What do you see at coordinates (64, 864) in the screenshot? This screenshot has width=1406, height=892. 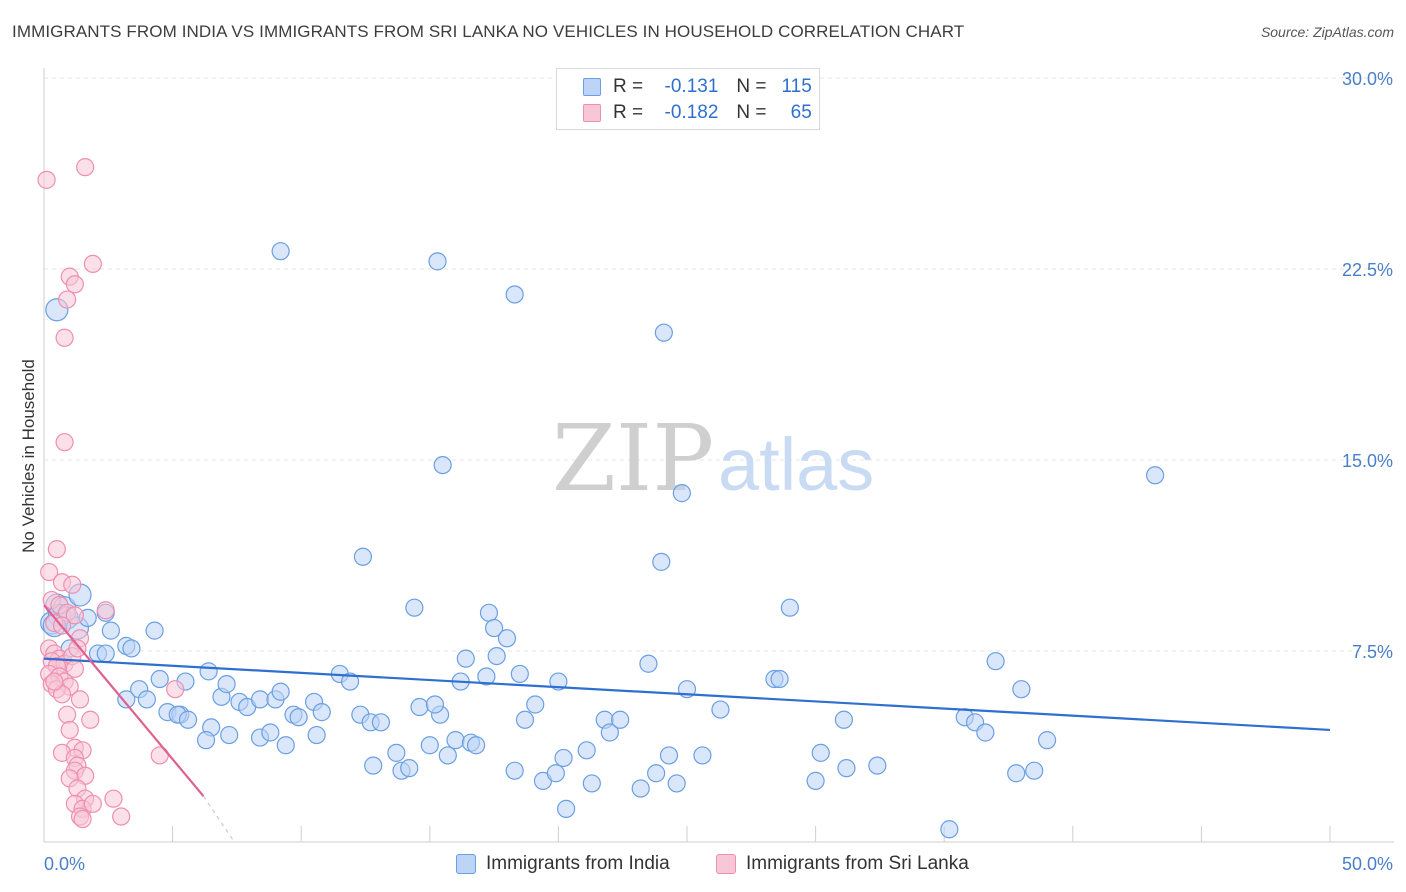 I see `x-tick-label: 0.0%` at bounding box center [64, 864].